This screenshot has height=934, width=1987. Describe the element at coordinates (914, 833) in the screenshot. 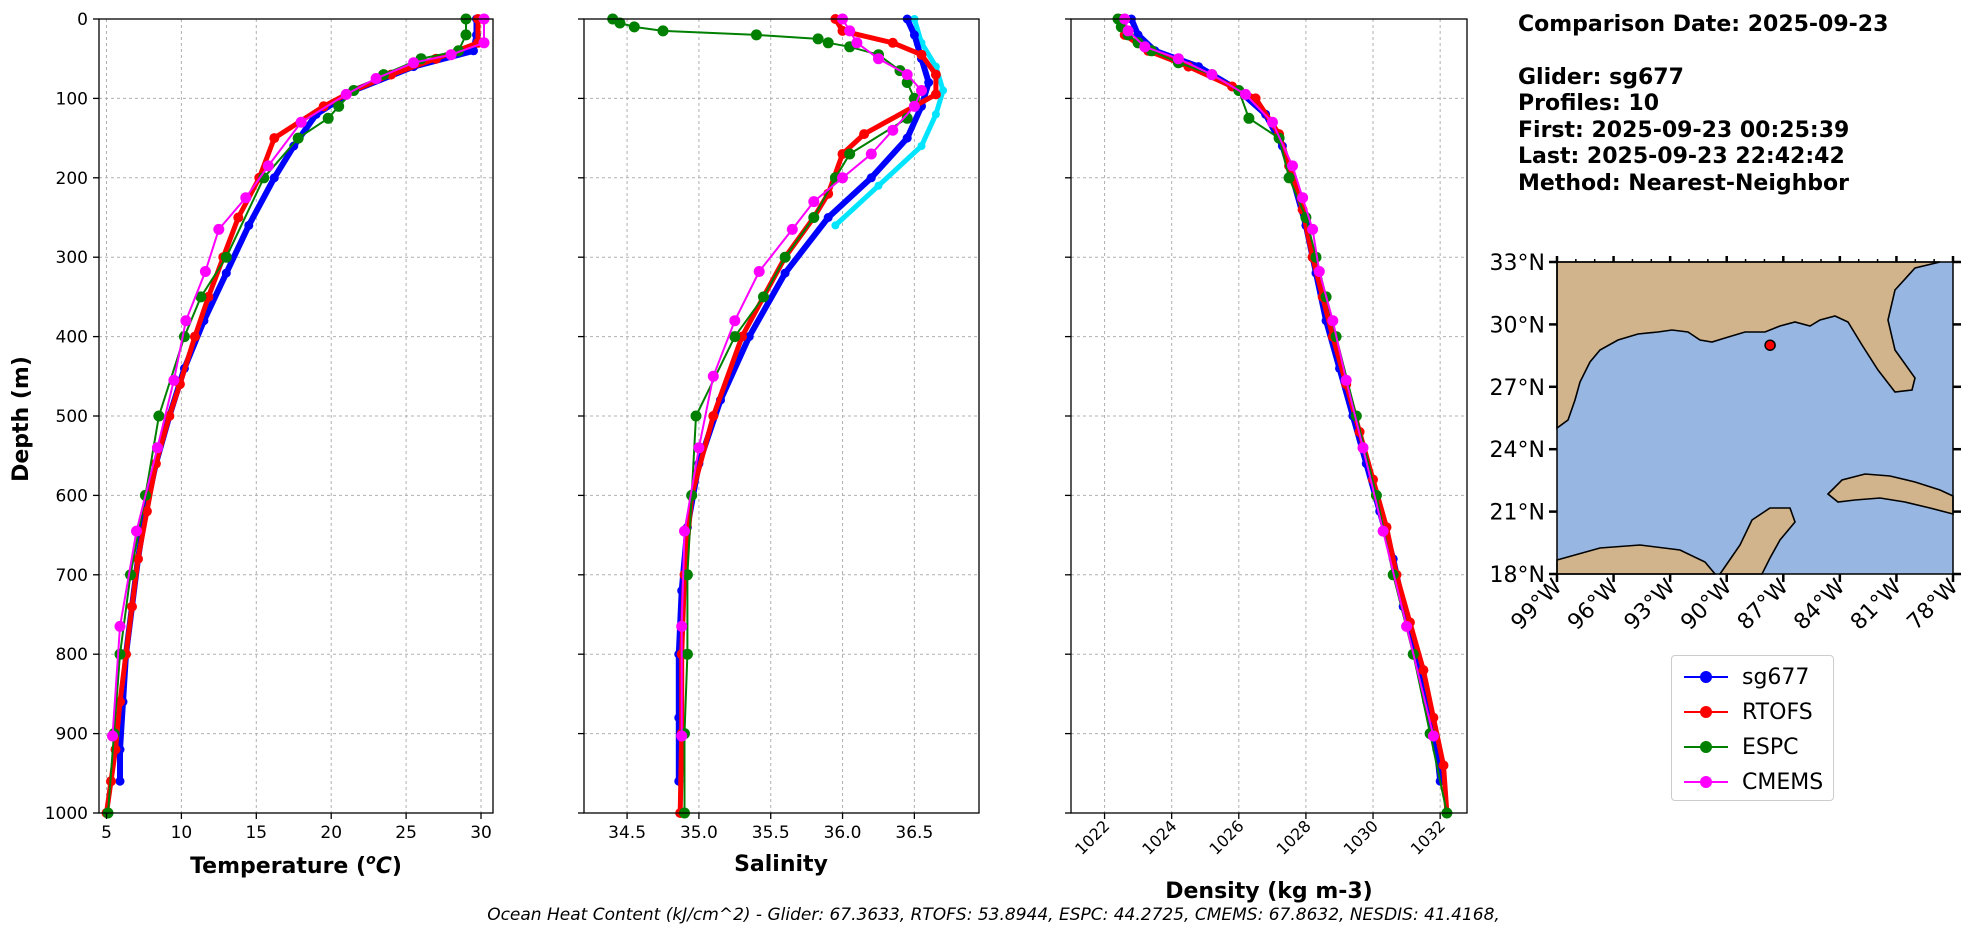

I see `x-tick-label: 36.5` at that location.